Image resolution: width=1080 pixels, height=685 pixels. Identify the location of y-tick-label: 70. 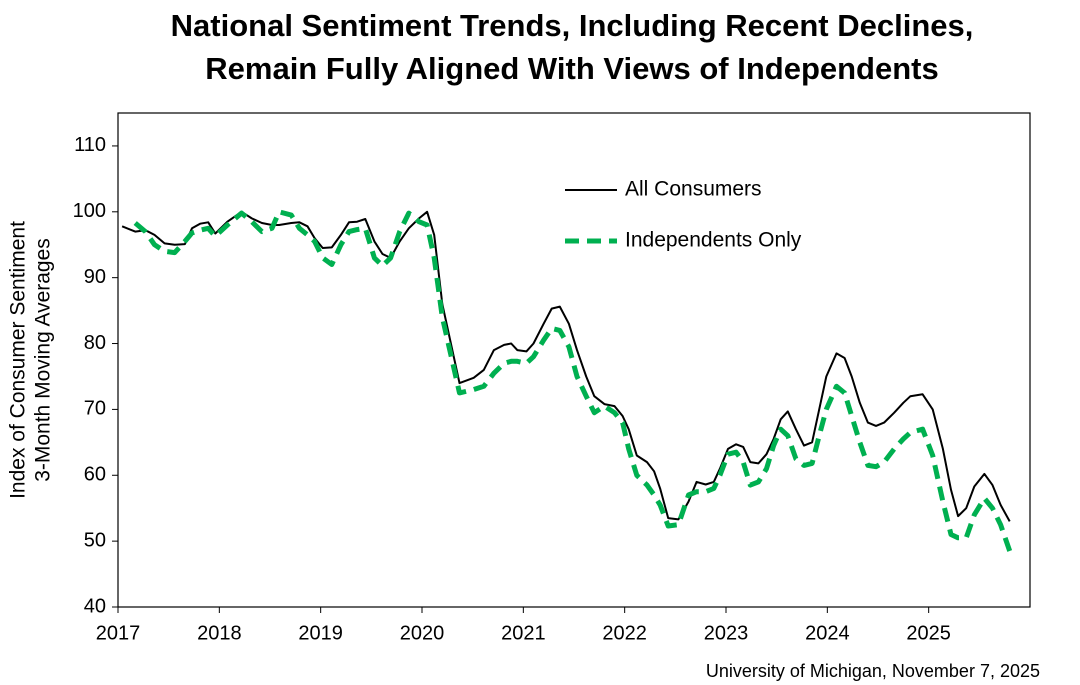
(95, 409).